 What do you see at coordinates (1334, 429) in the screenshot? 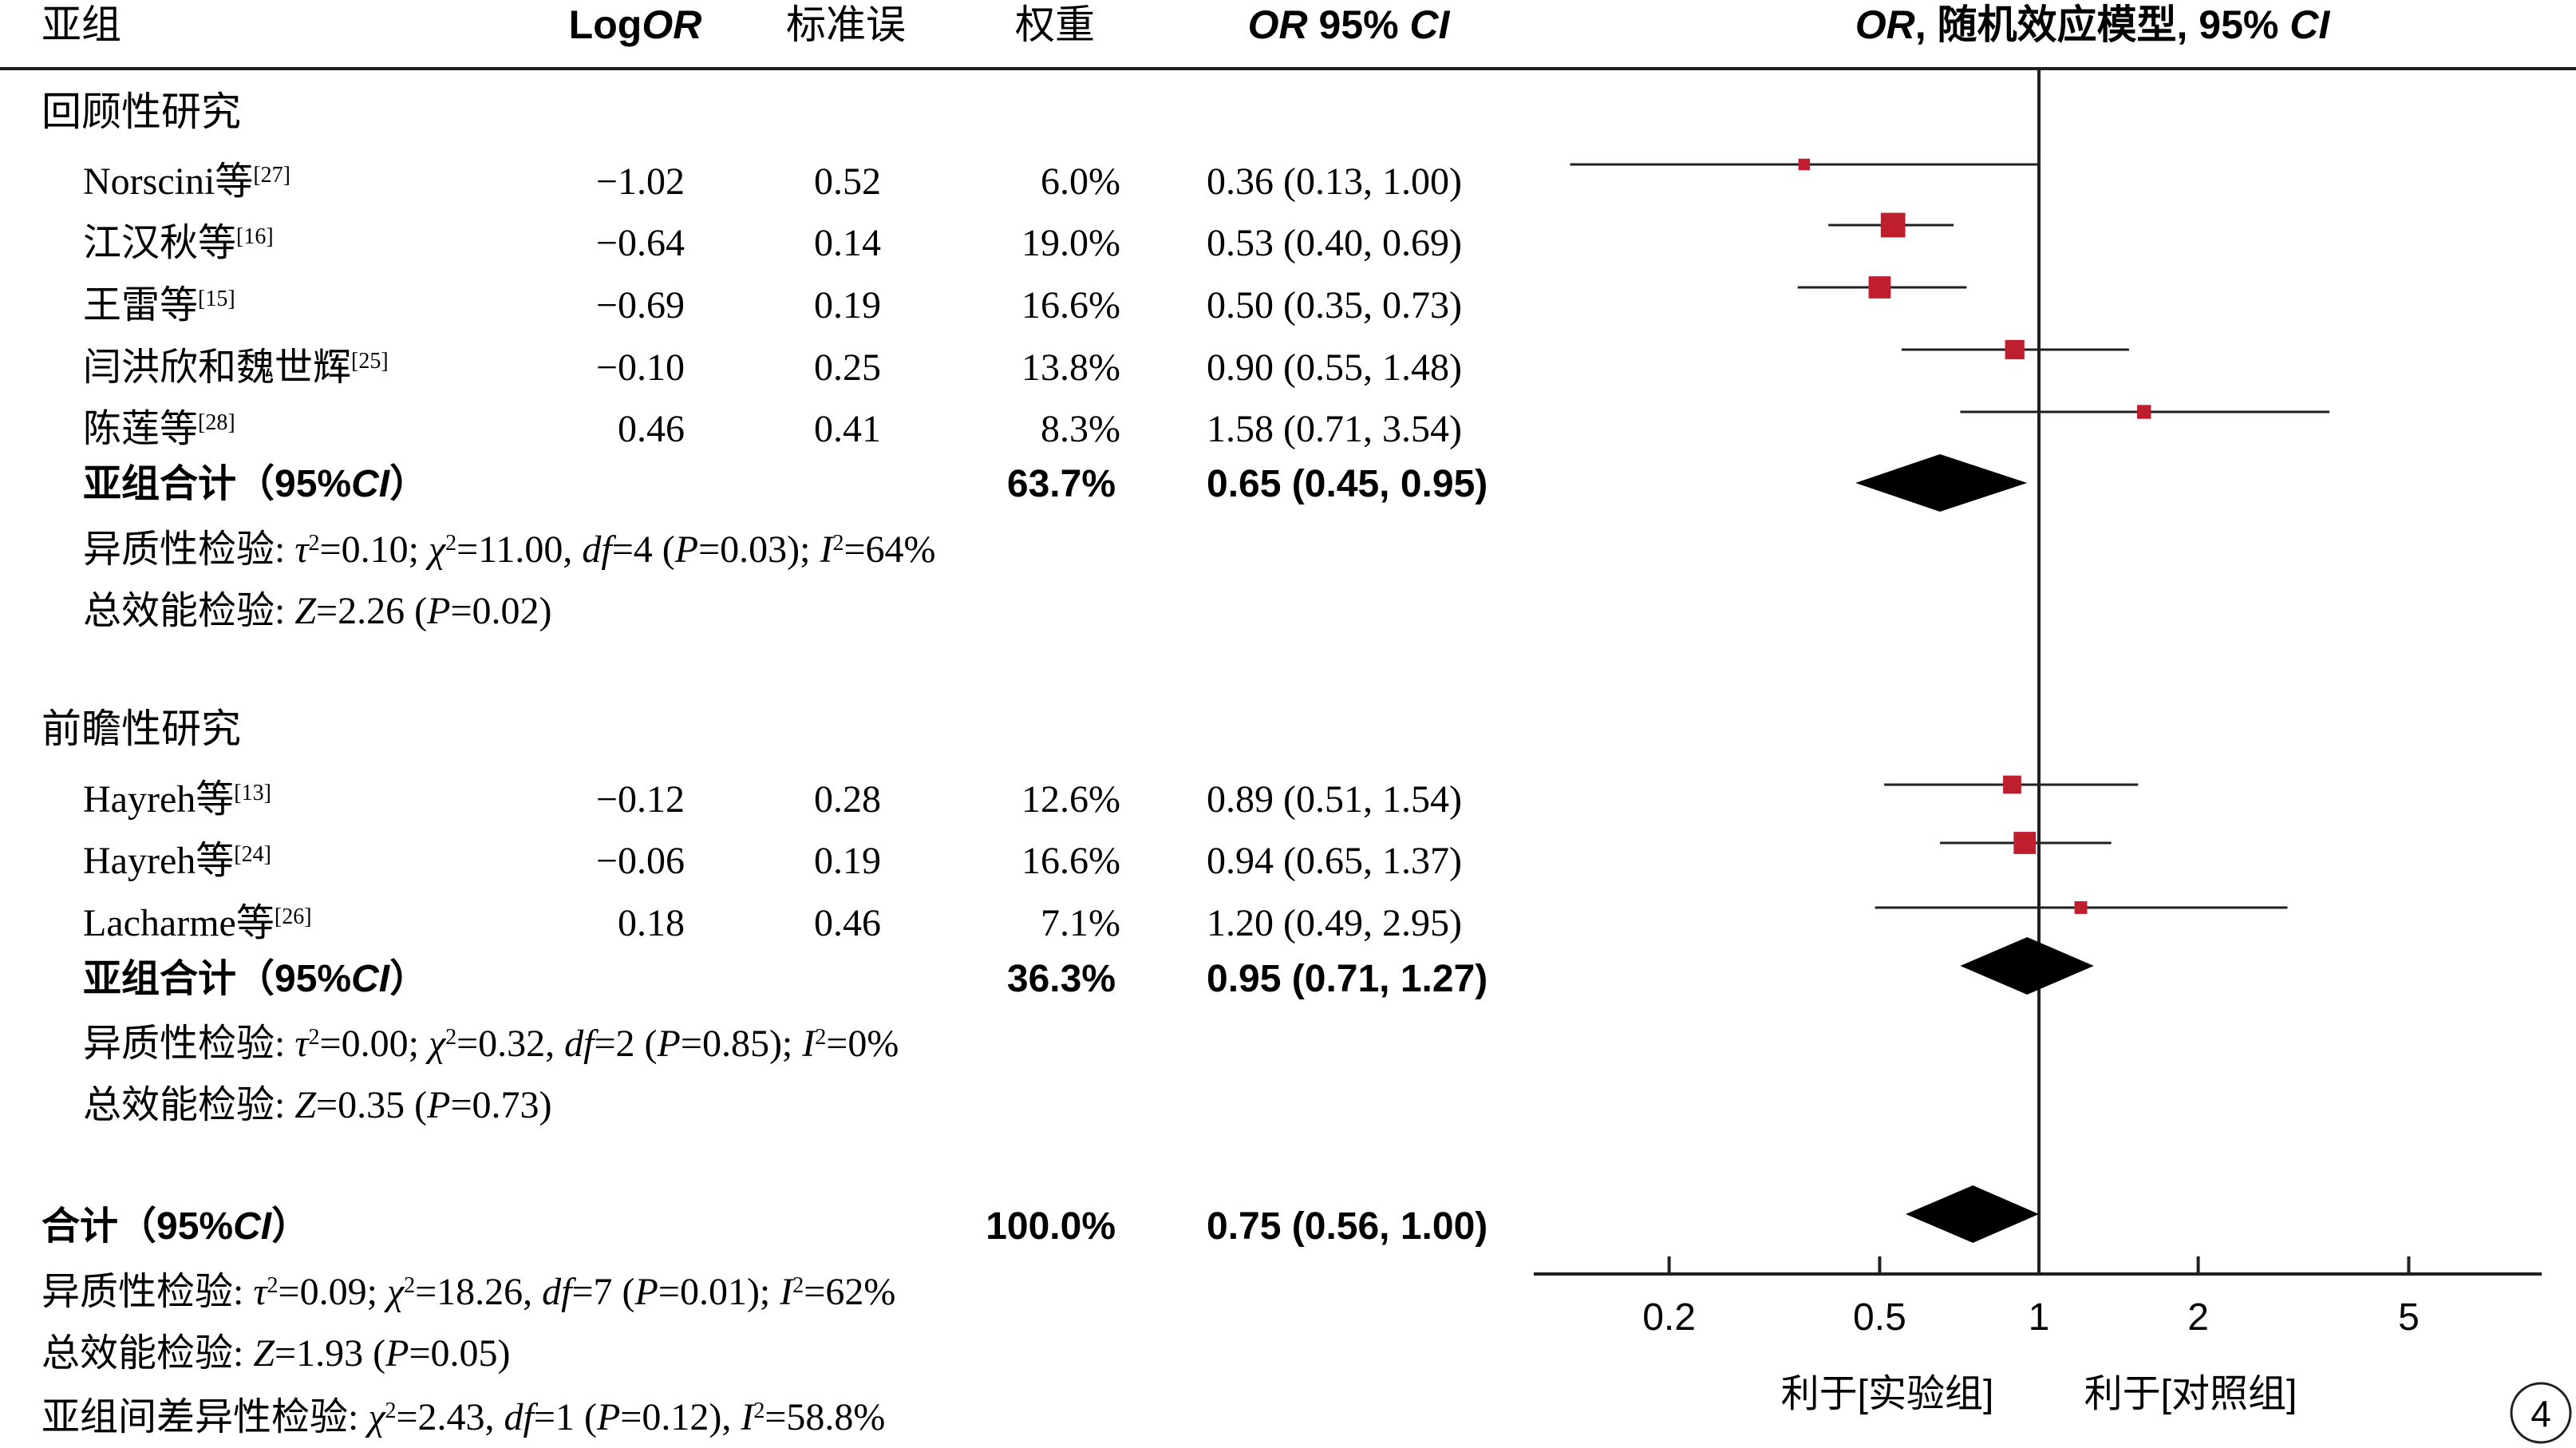
I see `study-or-ci: 1.58 (0.71, 3.54)` at bounding box center [1334, 429].